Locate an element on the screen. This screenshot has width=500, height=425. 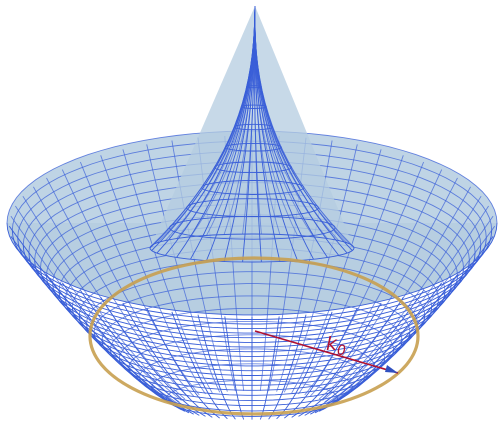
k0-subscript: 0 is located at coordinates (341, 351).